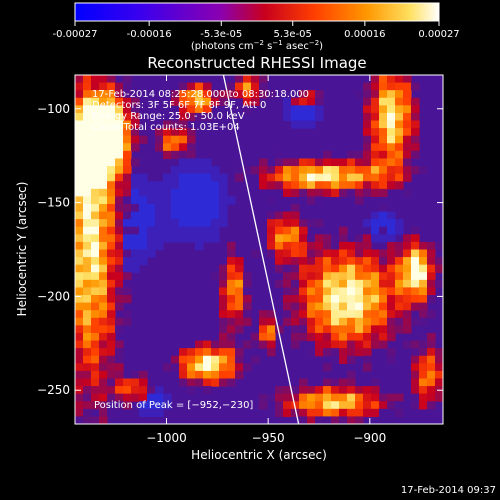  Describe the element at coordinates (261, 249) in the screenshot. I see `solar-limb-line` at that location.